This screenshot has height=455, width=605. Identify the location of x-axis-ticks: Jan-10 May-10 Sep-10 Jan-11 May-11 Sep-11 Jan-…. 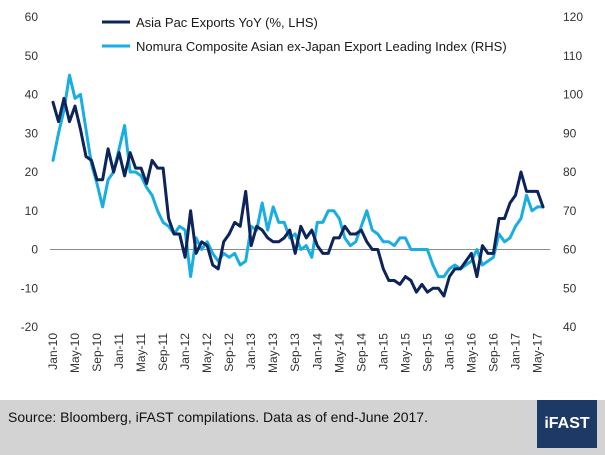
(295, 353).